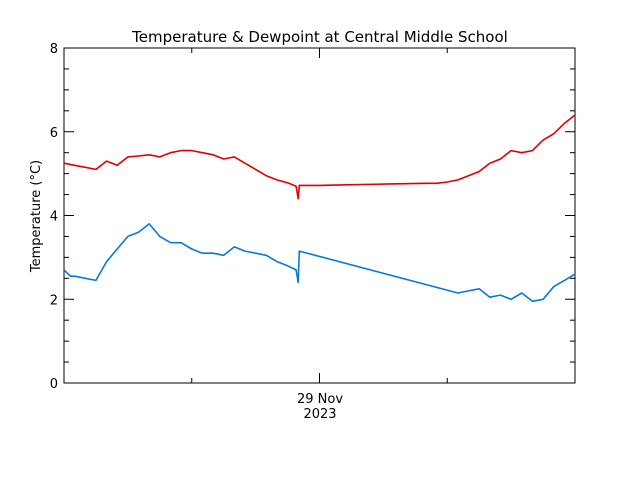 This screenshot has height=480, width=640. What do you see at coordinates (319, 414) in the screenshot?
I see `x-tick-label-year: 2023` at bounding box center [319, 414].